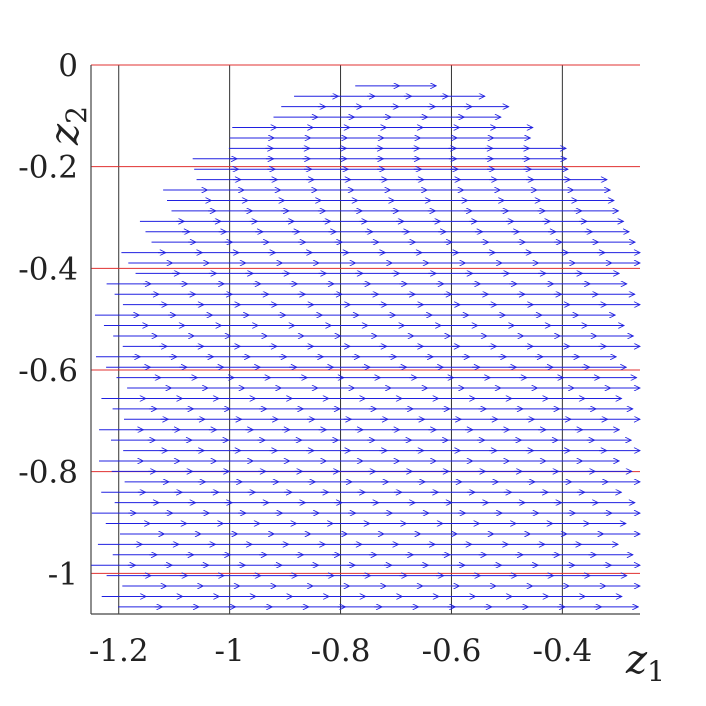 This screenshot has width=706, height=706. Describe the element at coordinates (636, 660) in the screenshot. I see `x-axis-label-base: z` at that location.